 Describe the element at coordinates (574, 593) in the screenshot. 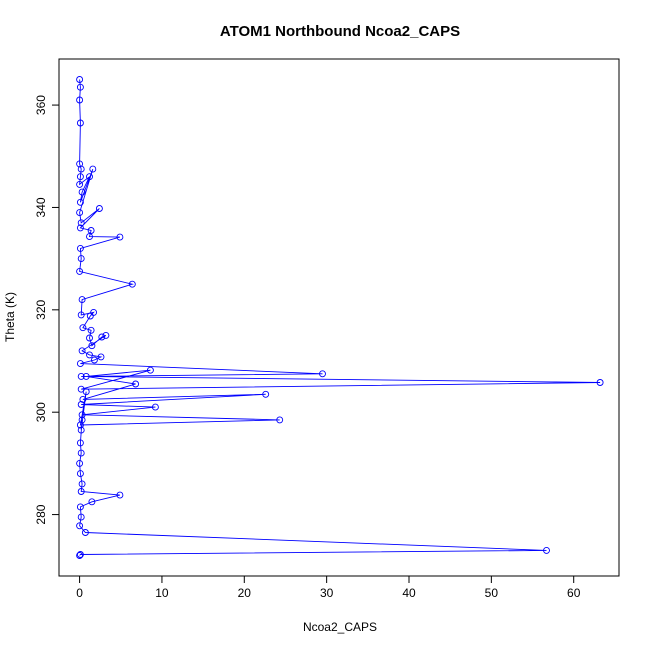

I see `x-tick-label: 60` at that location.